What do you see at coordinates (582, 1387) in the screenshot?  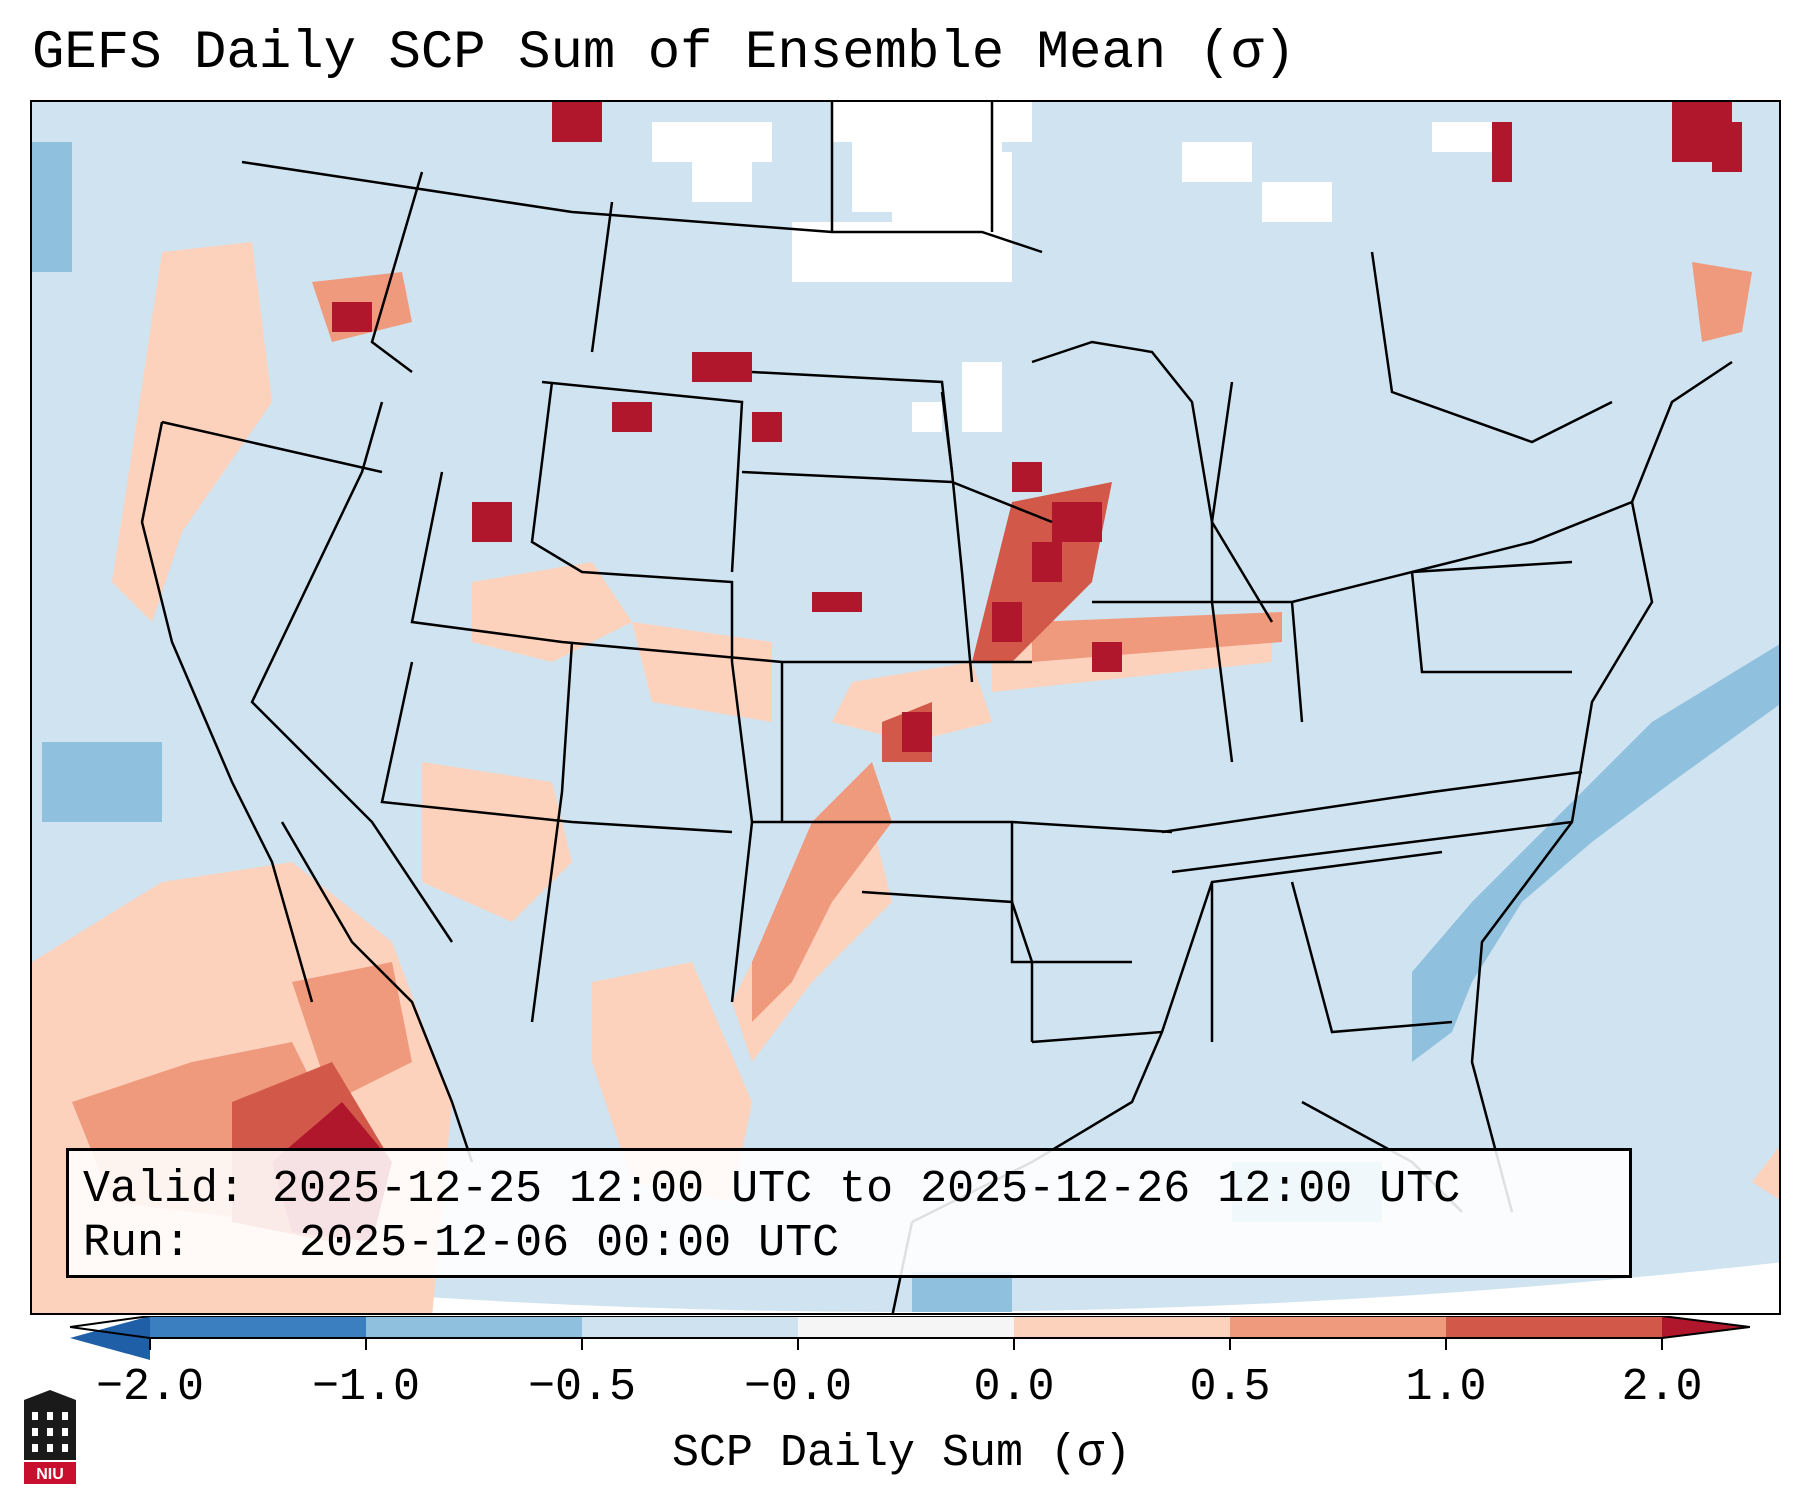 I see `colorbar-tick: −0.5` at bounding box center [582, 1387].